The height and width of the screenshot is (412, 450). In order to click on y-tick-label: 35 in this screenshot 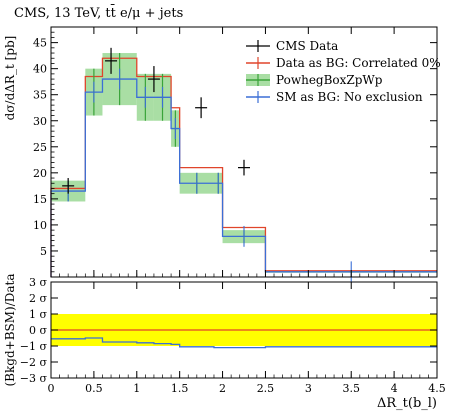, I will do `click(40, 95)`.